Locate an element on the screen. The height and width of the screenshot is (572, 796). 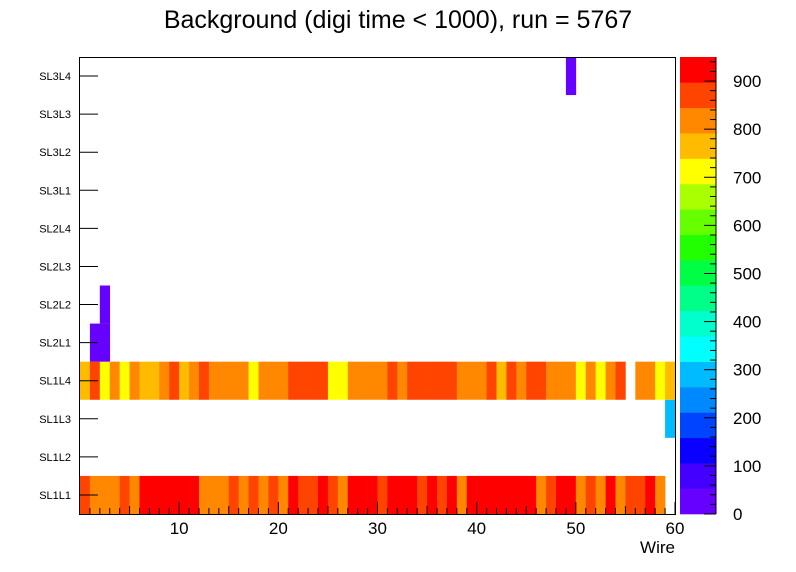
y-tick-label: SL1L4 is located at coordinates (55, 382).